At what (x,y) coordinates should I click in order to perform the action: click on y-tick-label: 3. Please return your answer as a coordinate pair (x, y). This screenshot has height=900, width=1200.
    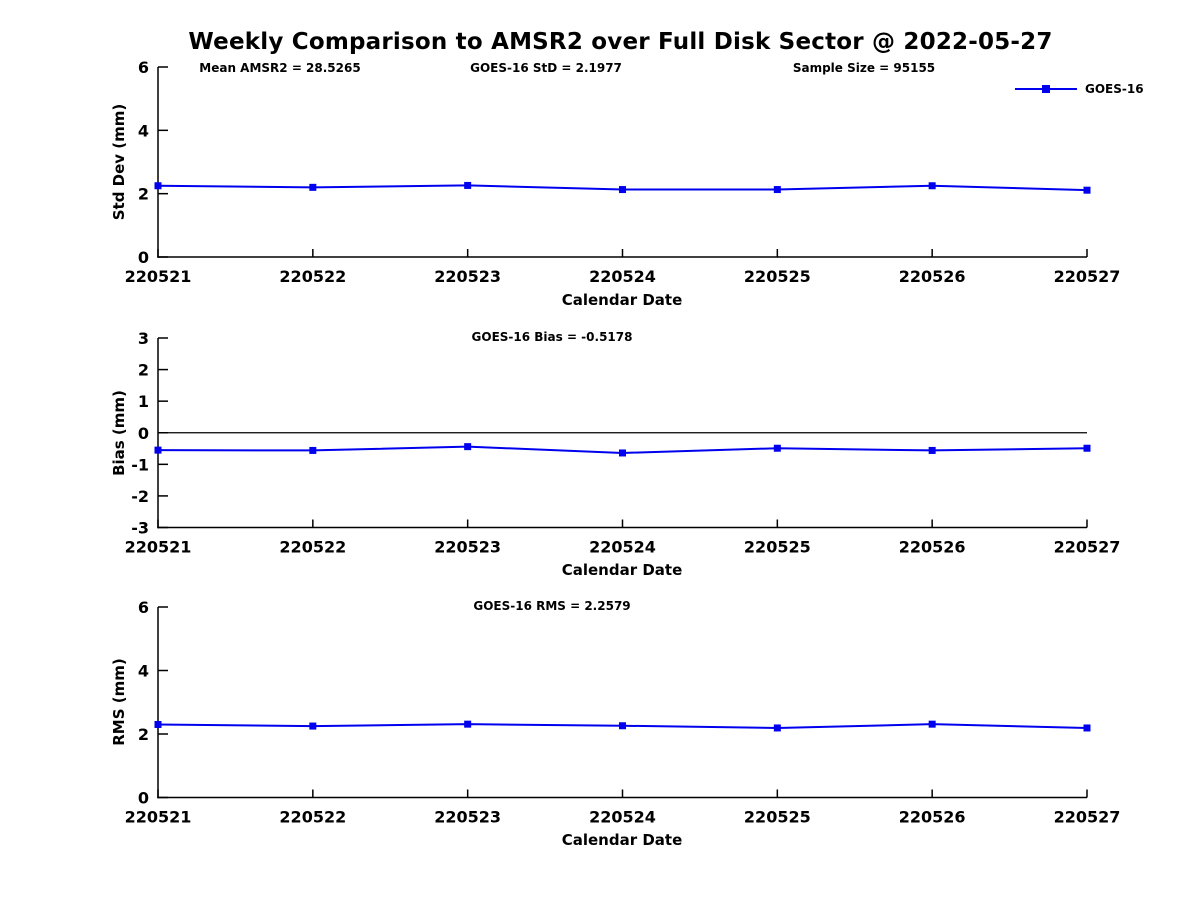
    Looking at the image, I should click on (143, 338).